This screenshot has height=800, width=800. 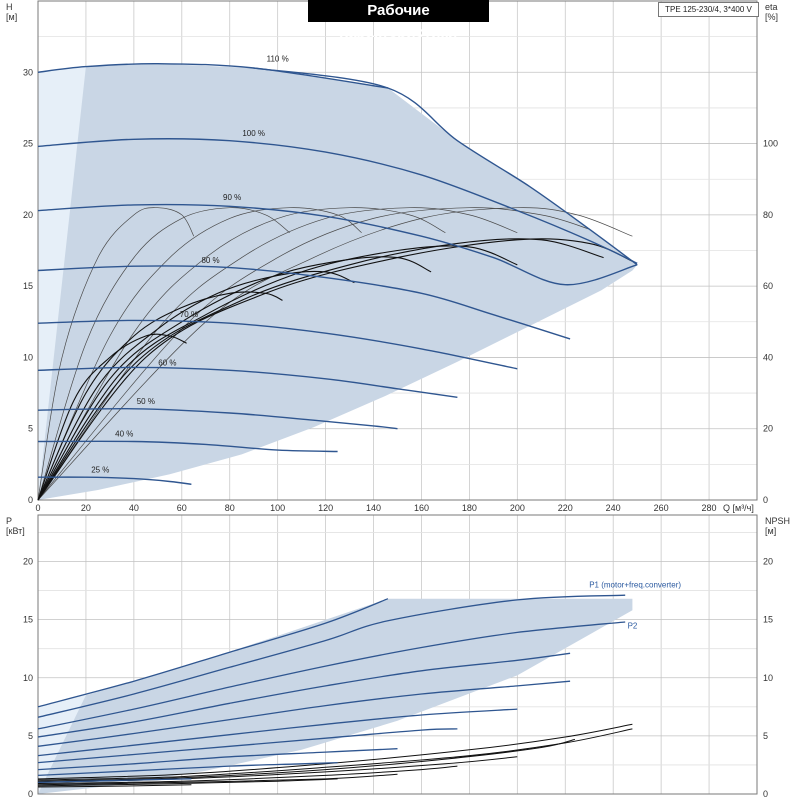 What do you see at coordinates (771, 7) in the screenshot?
I see `head-y2-axis-label: eta` at bounding box center [771, 7].